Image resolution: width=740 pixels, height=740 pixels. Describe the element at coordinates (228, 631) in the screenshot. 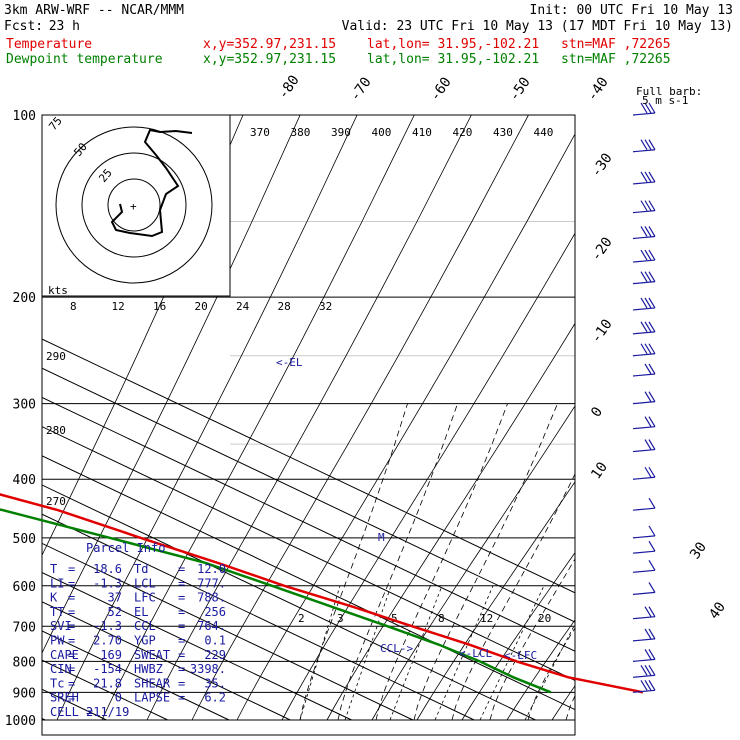

I see `isotherm-line` at that location.